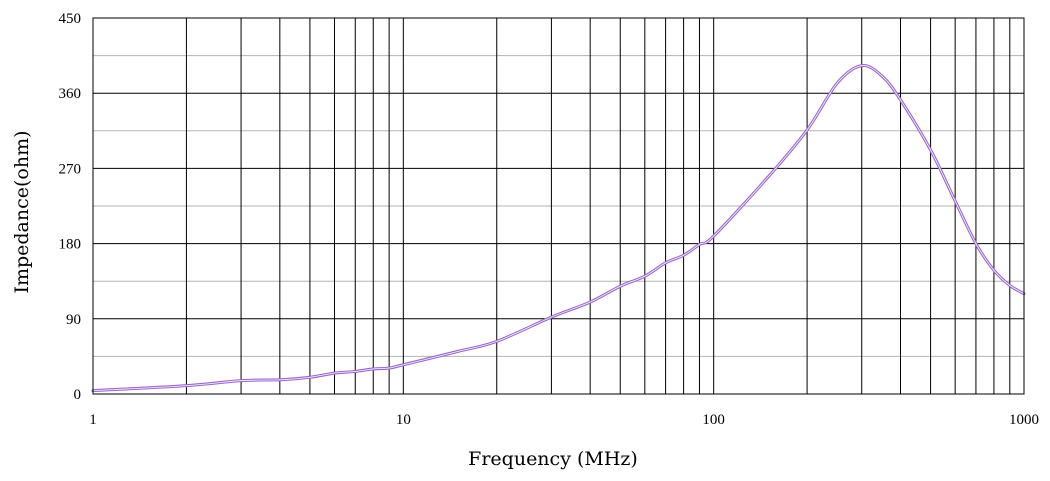  I want to click on x-tick-label: 100, so click(713, 420).